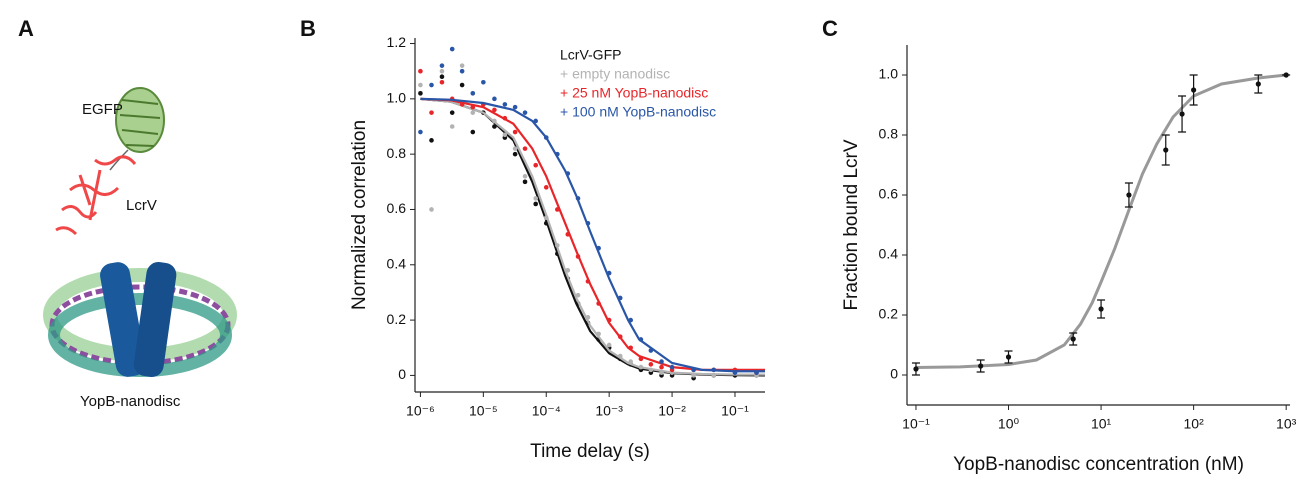  Describe the element at coordinates (1101, 424) in the screenshot. I see `x-tick-label: 10¹` at that location.